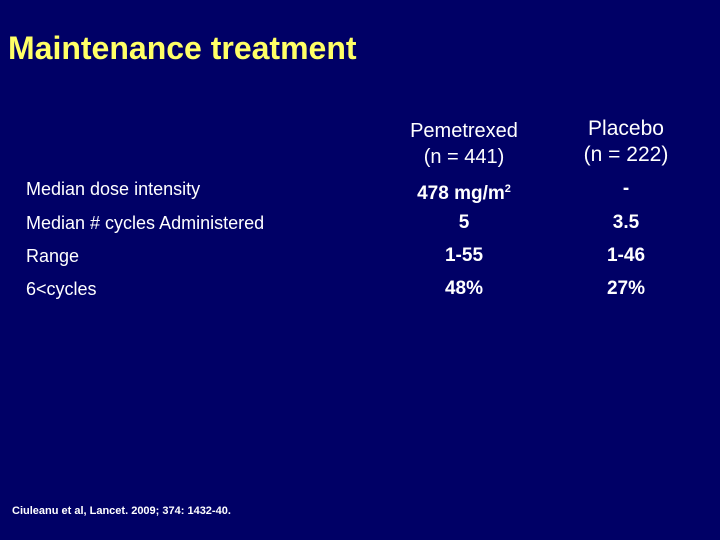 The width and height of the screenshot is (720, 540). Describe the element at coordinates (182, 48) in the screenshot. I see `slide-title: Maintenance treatment` at that location.